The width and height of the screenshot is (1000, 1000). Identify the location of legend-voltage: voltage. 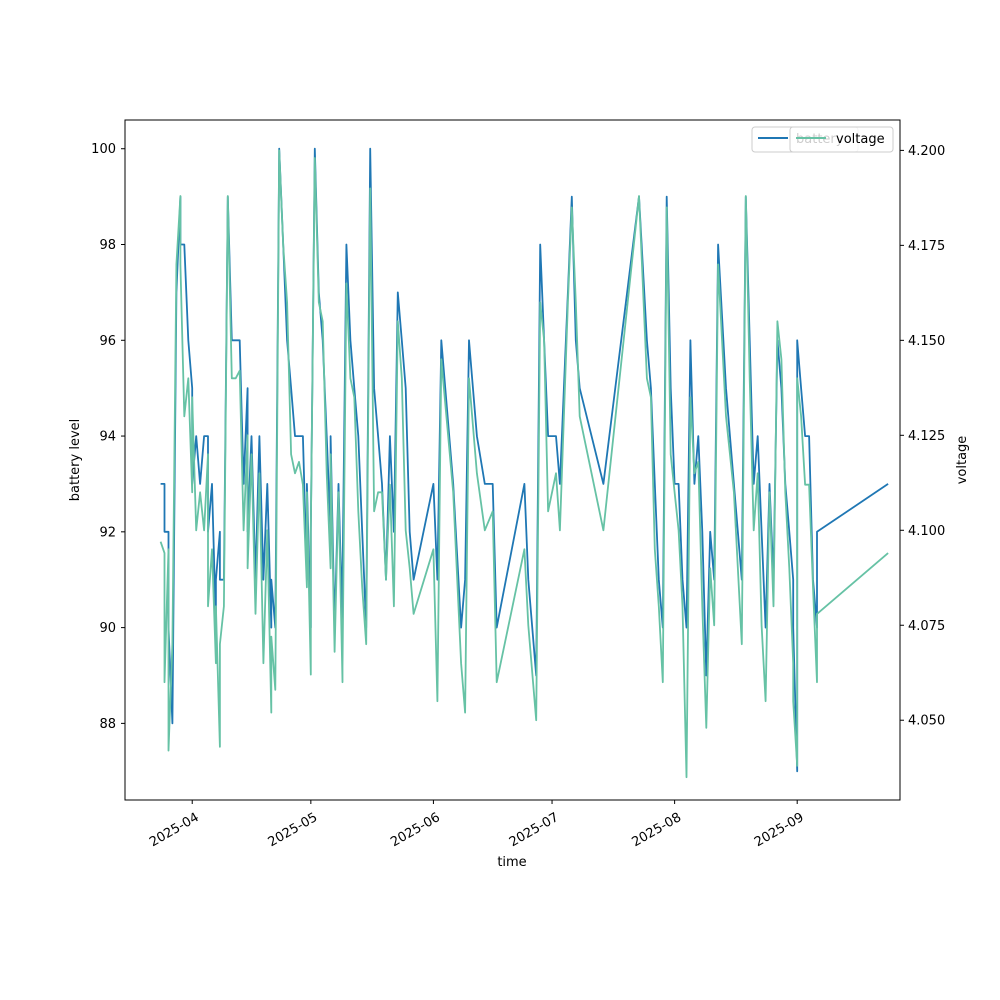
(841, 139).